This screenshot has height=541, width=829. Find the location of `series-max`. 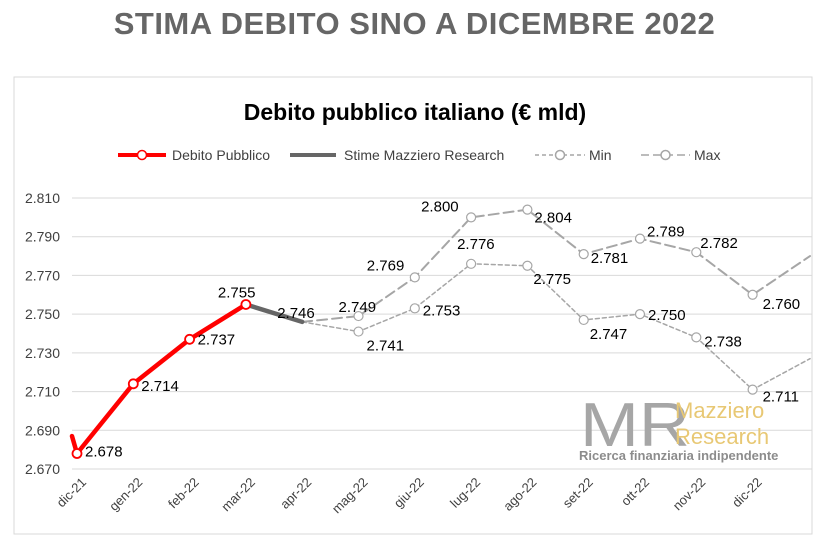

series-max is located at coordinates (556, 263).